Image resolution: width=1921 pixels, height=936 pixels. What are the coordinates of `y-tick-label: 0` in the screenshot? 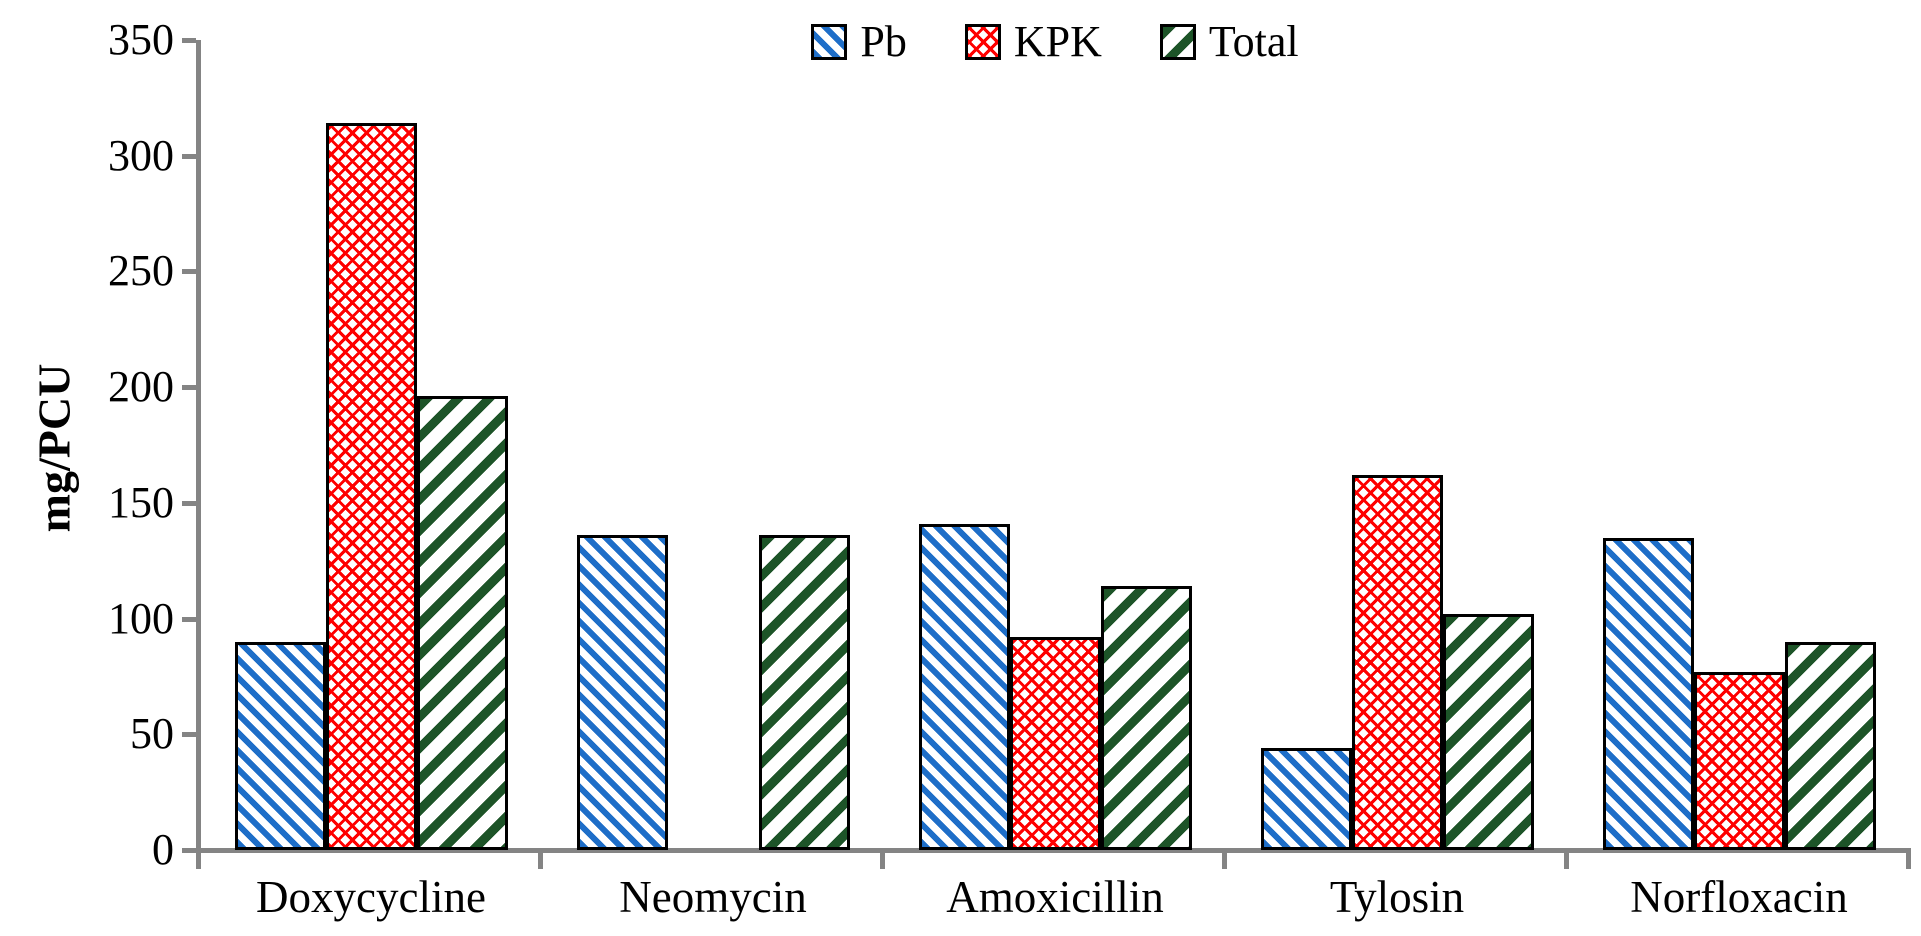 It's located at (163, 849).